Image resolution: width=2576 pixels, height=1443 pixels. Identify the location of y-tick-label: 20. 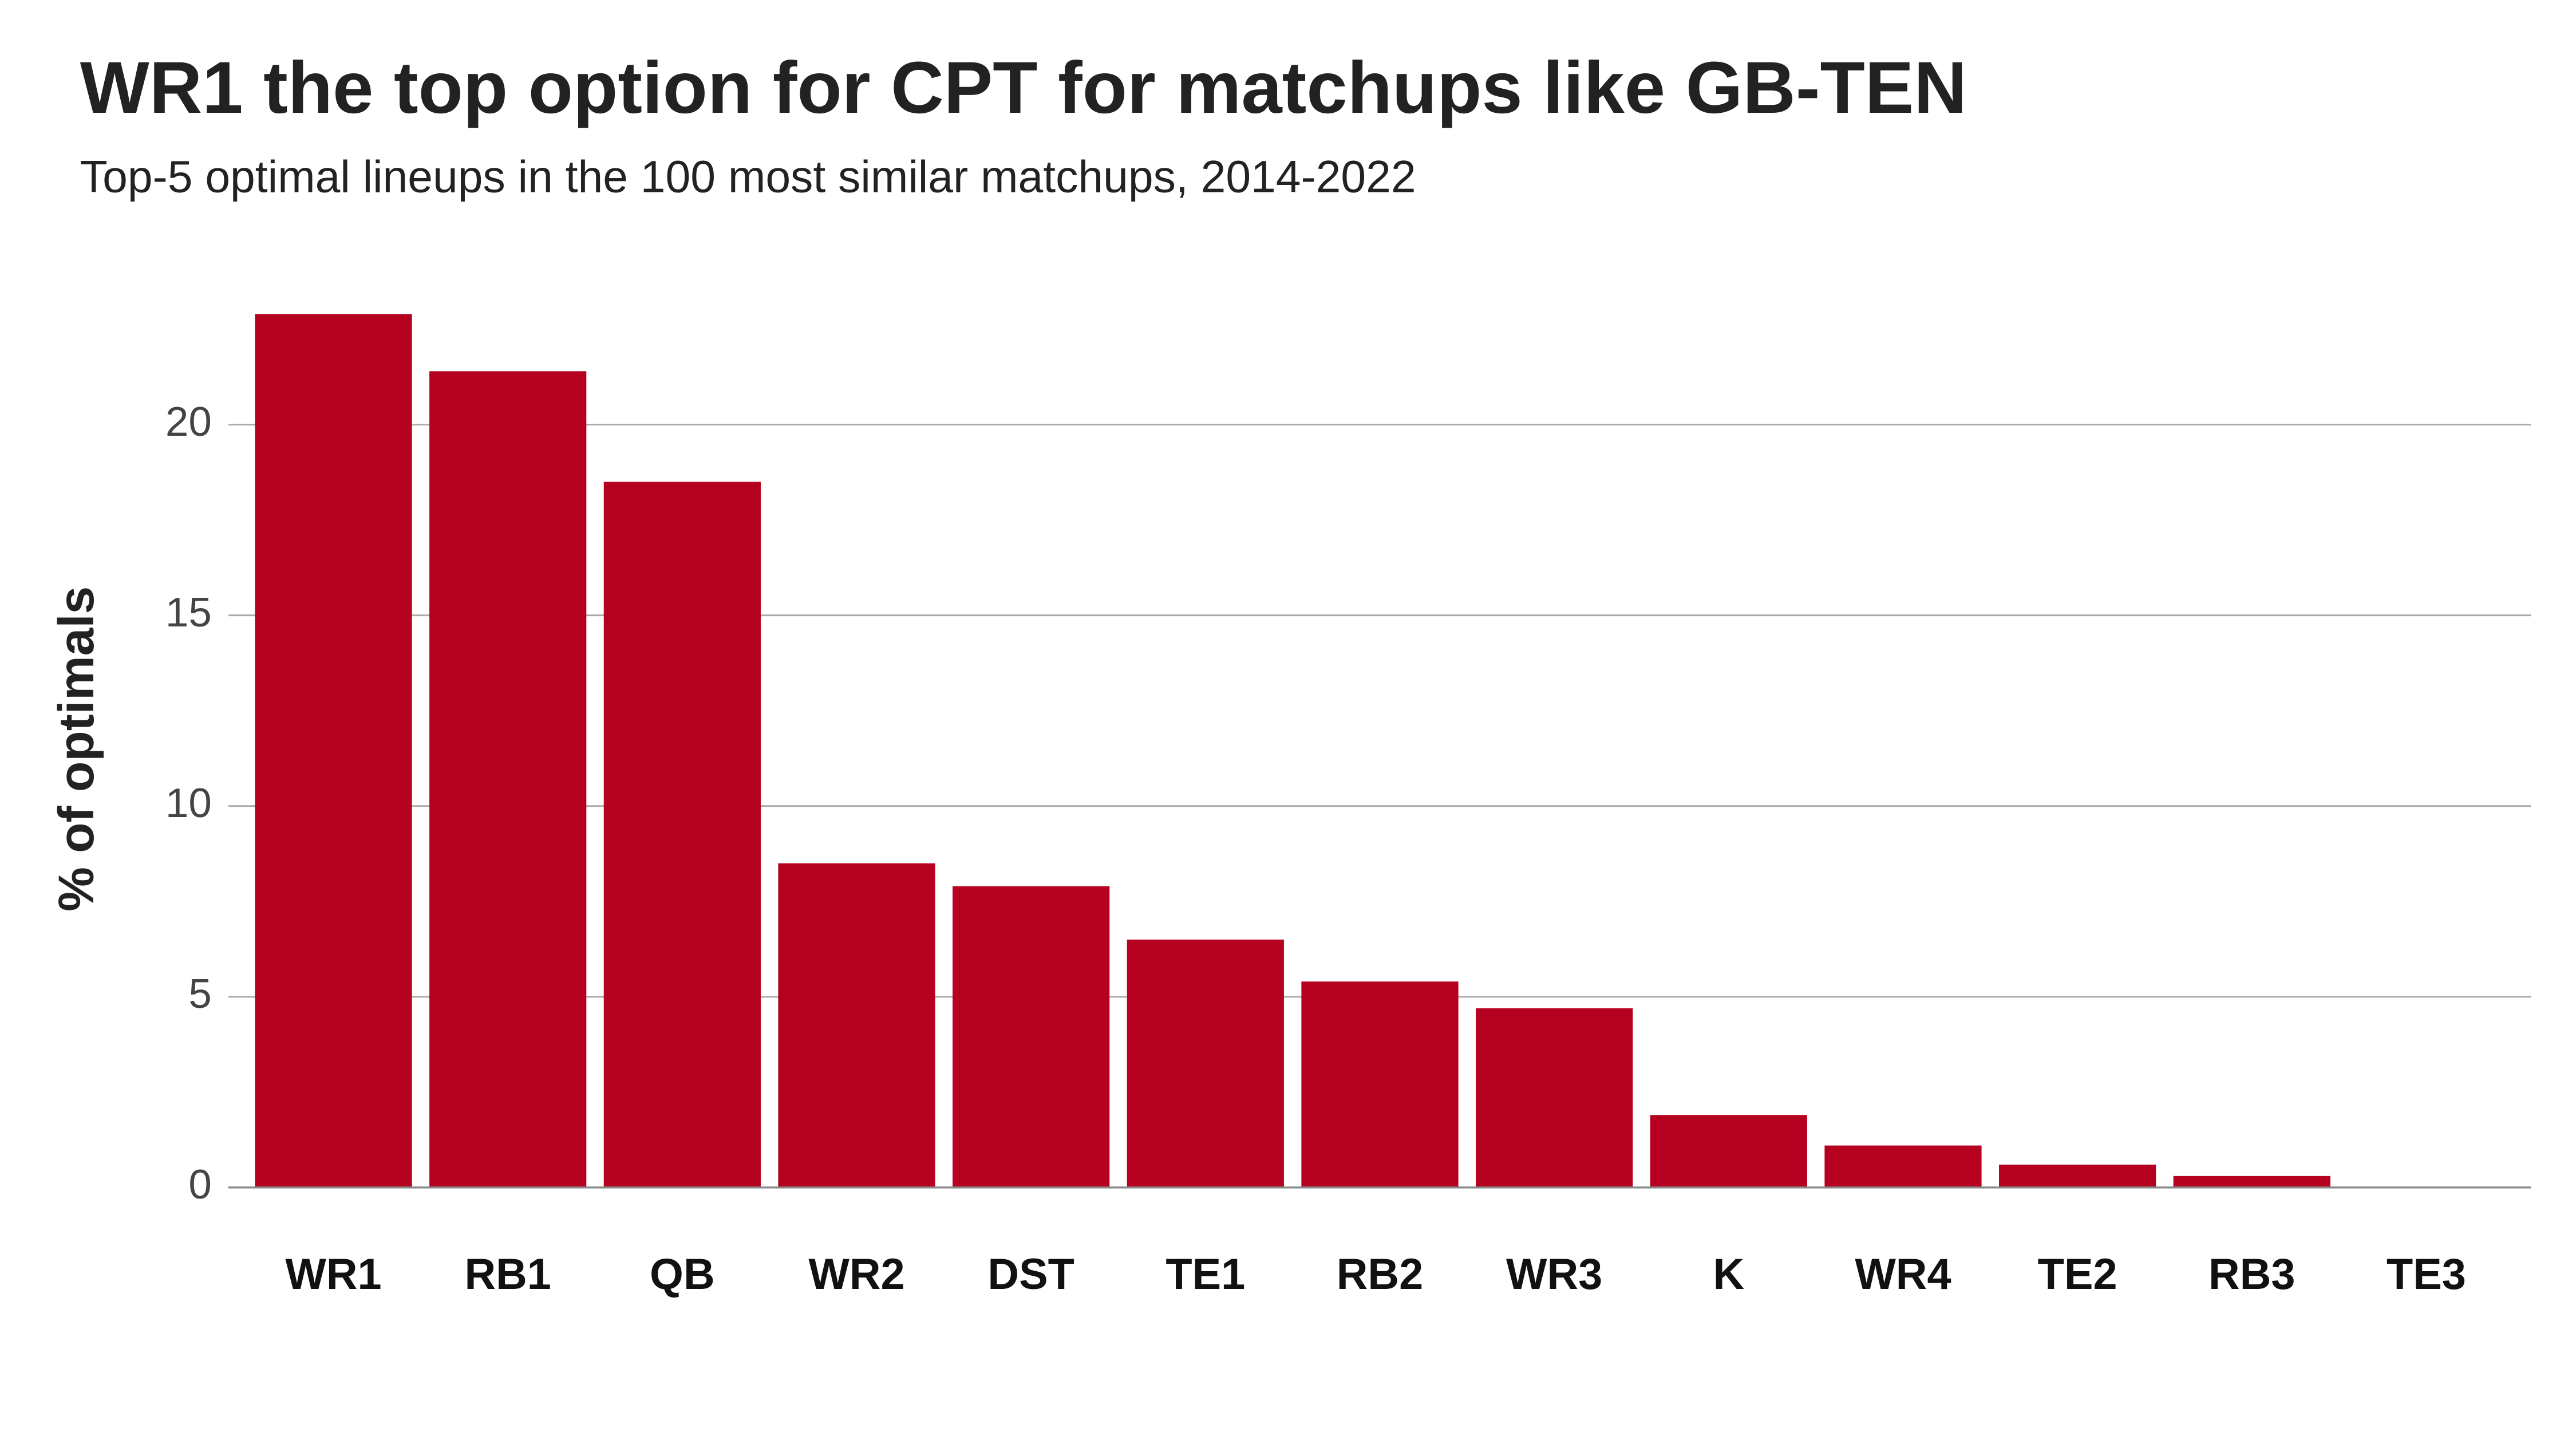
(188, 422).